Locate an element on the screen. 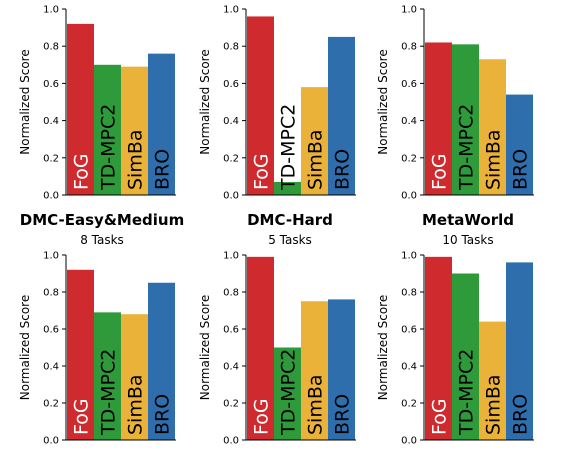 This screenshot has width=565, height=463. panel-2-bar-simba is located at coordinates (314, 141).